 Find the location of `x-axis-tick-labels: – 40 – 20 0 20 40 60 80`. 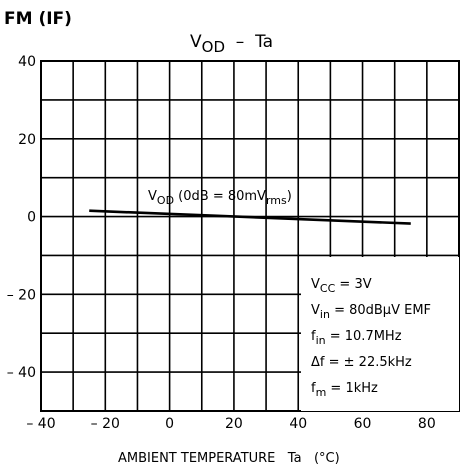

x-axis-tick-labels: – 40 – 20 0 20 40 60 80 is located at coordinates (230, 424).